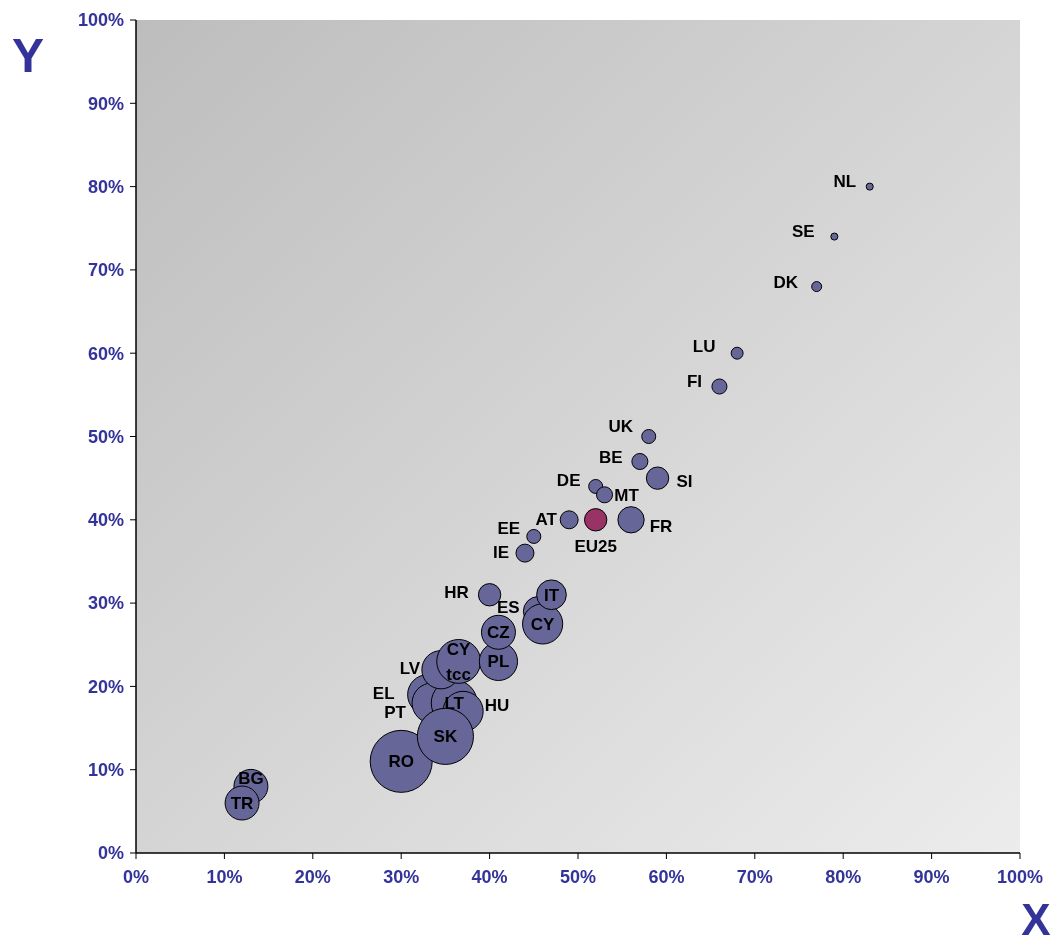 The width and height of the screenshot is (1063, 945). What do you see at coordinates (694, 382) in the screenshot?
I see `series-label: FI` at bounding box center [694, 382].